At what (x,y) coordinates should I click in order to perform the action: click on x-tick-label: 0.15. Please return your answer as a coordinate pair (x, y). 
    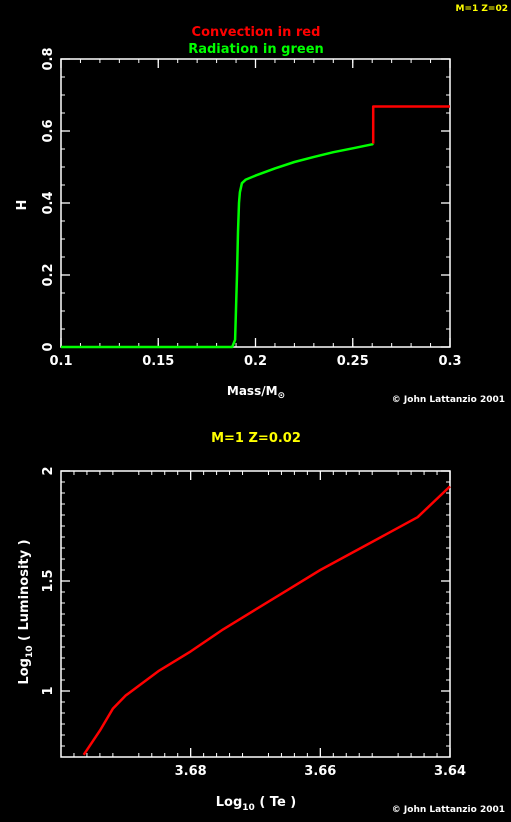
    Looking at the image, I should click on (158, 361).